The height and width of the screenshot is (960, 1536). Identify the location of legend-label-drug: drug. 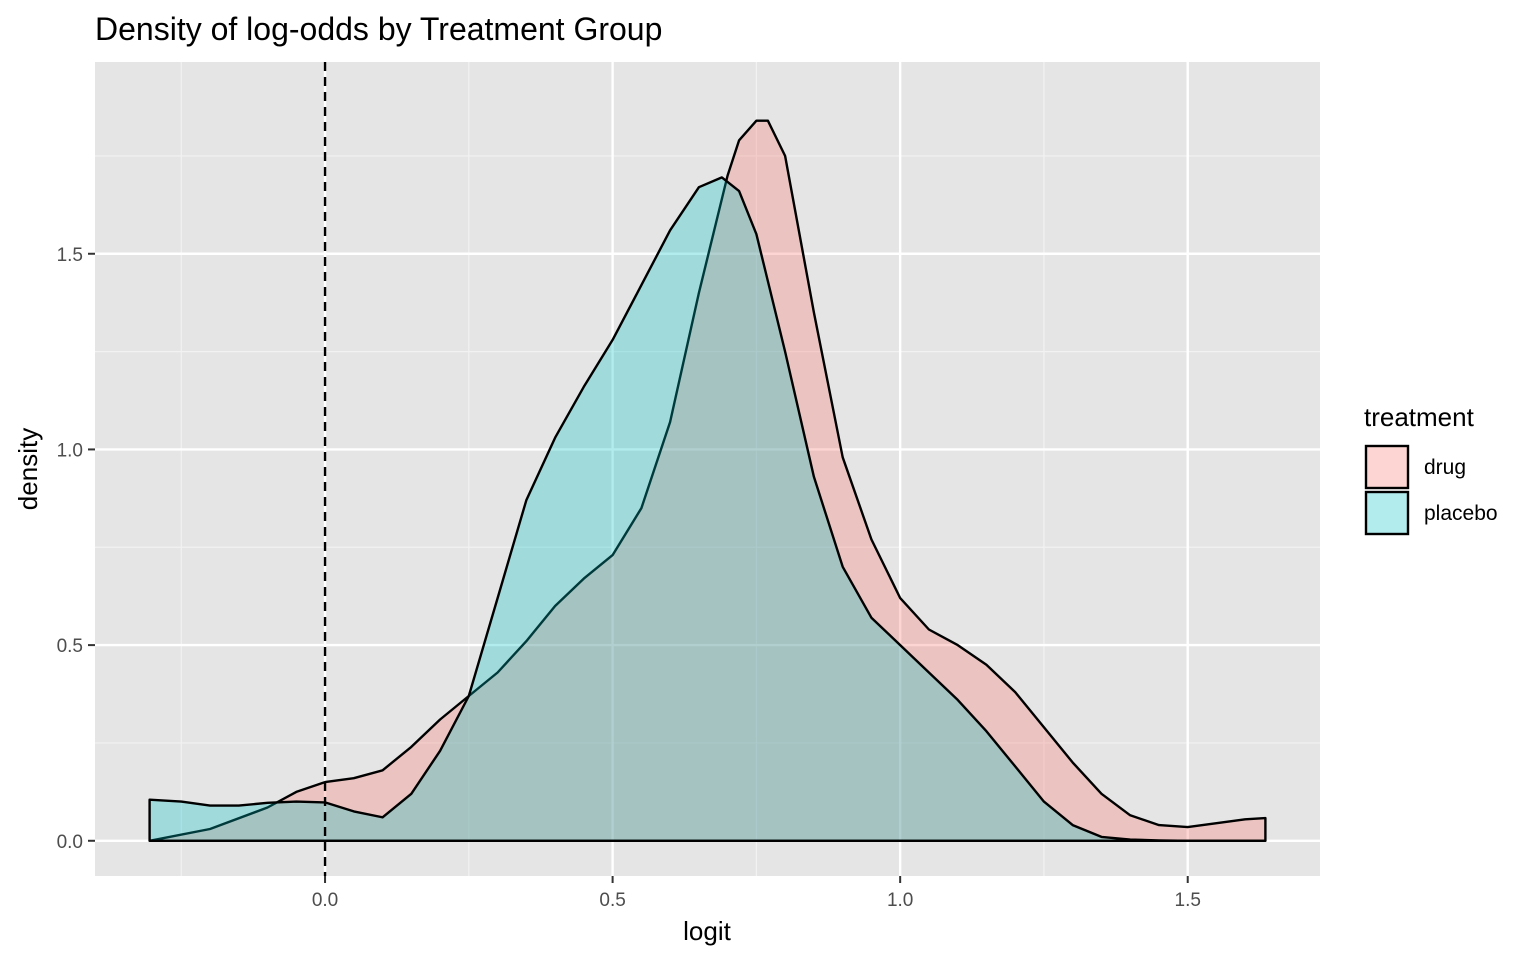
(1445, 467).